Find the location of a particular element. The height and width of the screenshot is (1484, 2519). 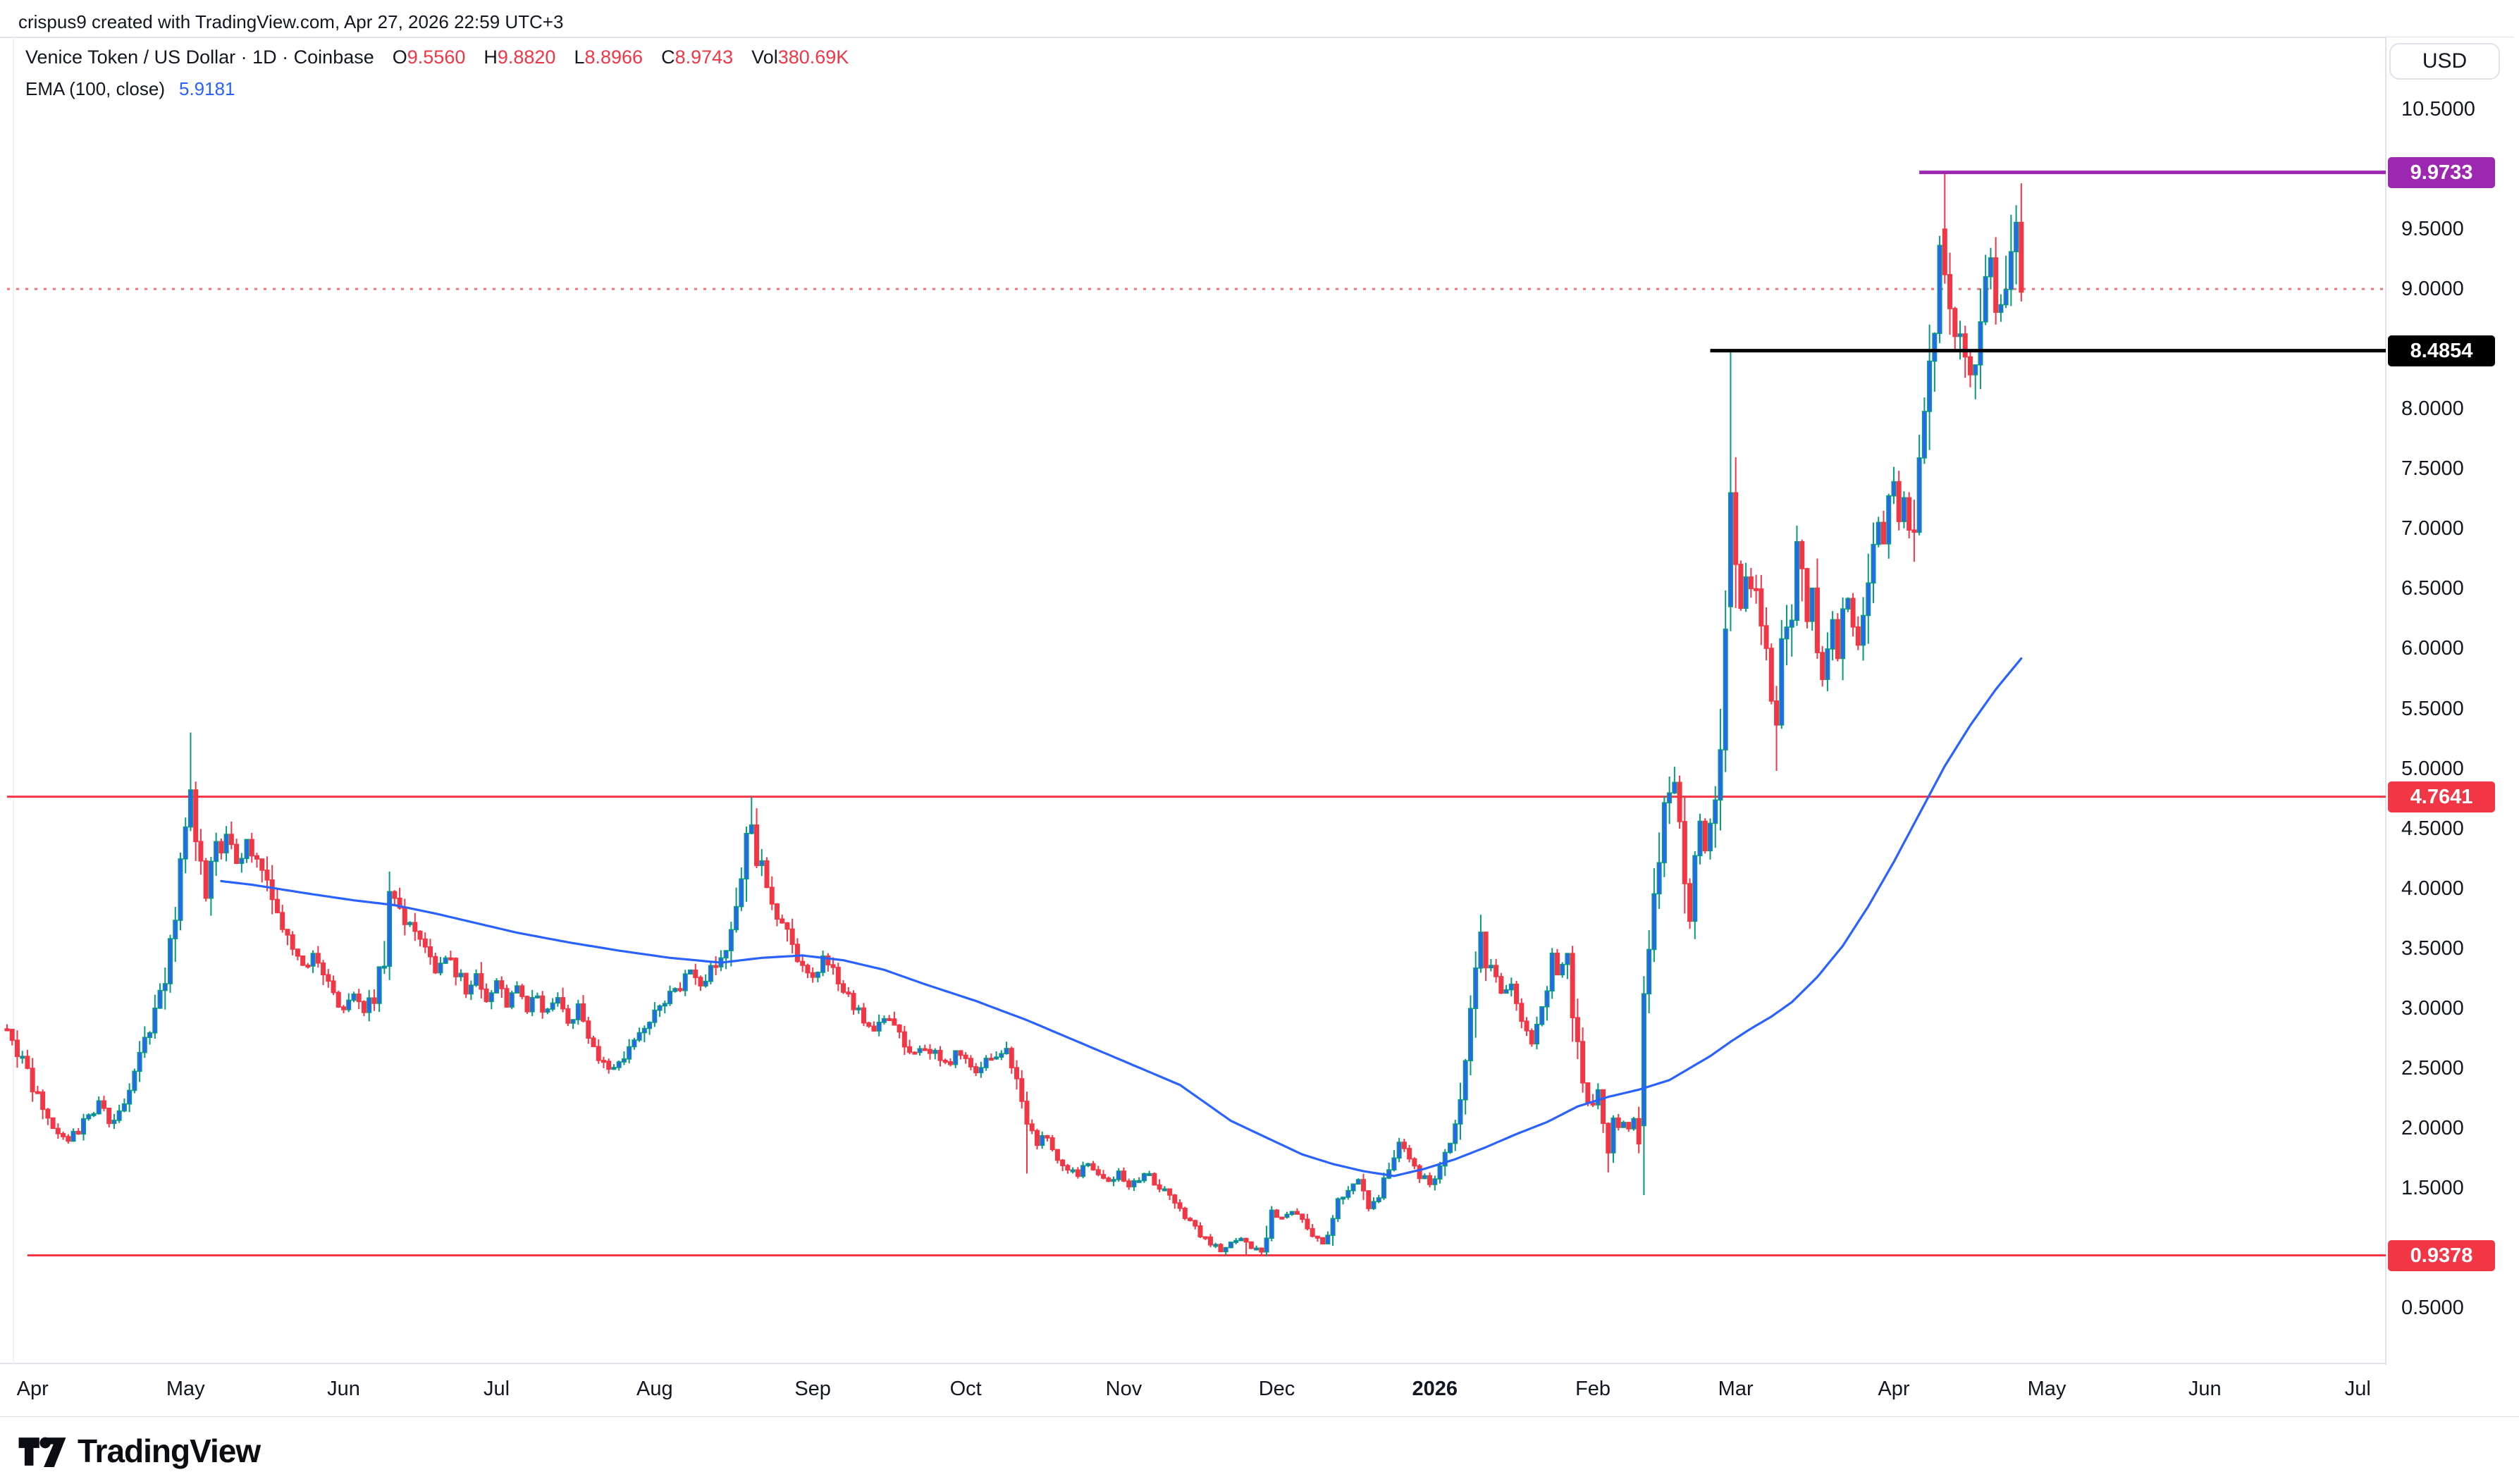

time-axis-label: Mar is located at coordinates (1736, 1389).